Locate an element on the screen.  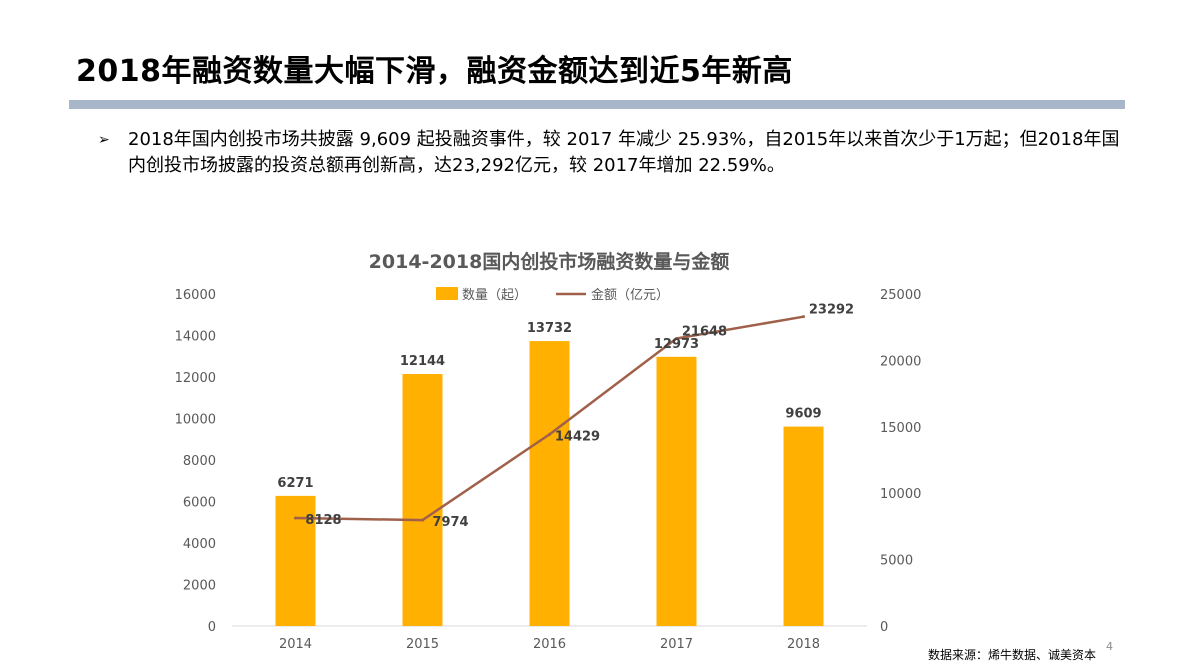
right-y-tick-label: 10000 is located at coordinates (900, 494).